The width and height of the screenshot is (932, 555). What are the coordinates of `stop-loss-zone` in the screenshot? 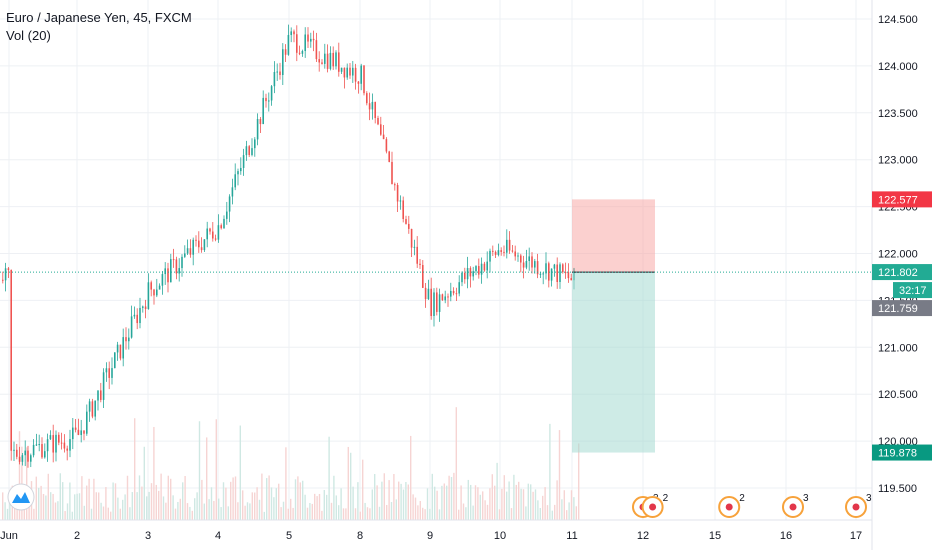 It's located at (613, 236).